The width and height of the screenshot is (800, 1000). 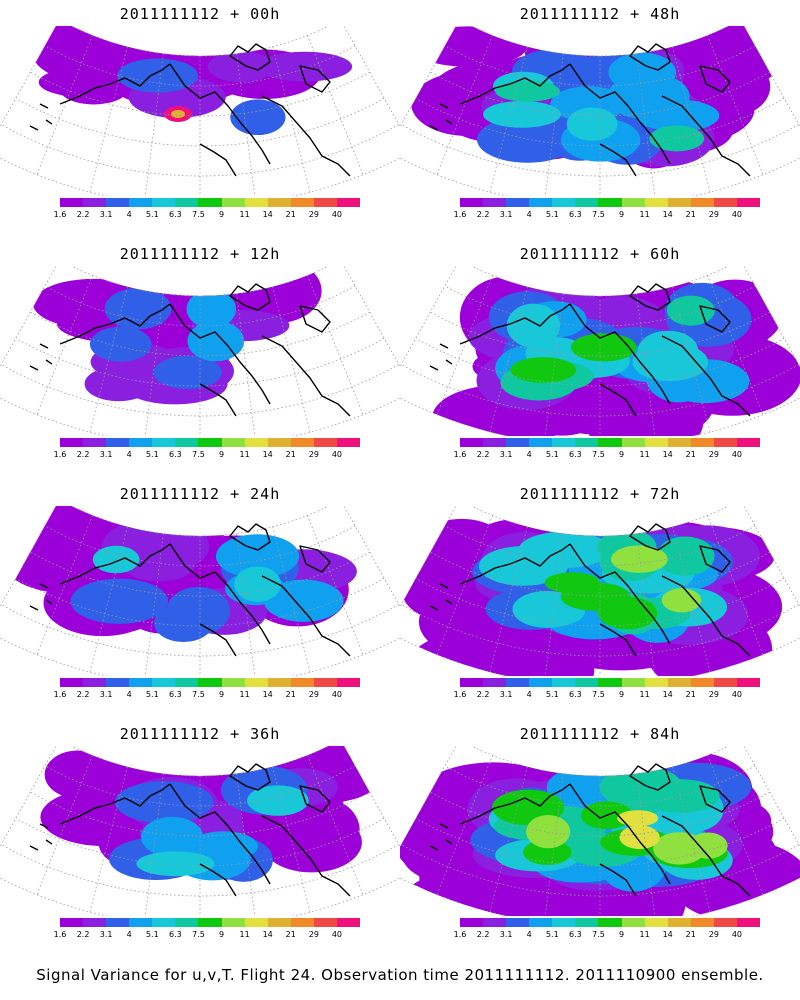 I want to click on panel-title: 2011111112 + 24h, so click(x=200, y=494).